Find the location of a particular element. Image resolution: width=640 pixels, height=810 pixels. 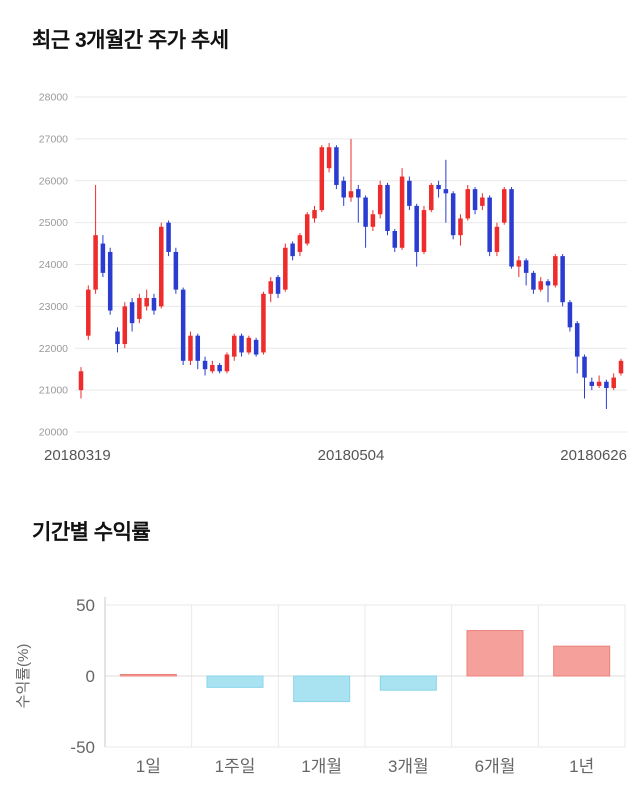

price-chart-title: 최근 3개월간 주가 추세 is located at coordinates (130, 40).